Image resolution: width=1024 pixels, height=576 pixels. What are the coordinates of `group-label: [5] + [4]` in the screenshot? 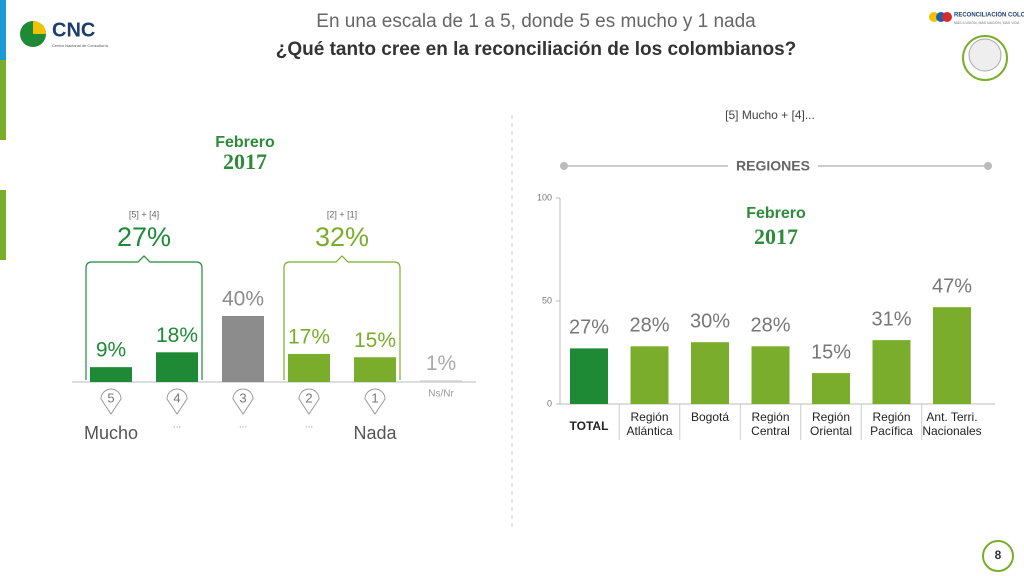 It's located at (144, 214).